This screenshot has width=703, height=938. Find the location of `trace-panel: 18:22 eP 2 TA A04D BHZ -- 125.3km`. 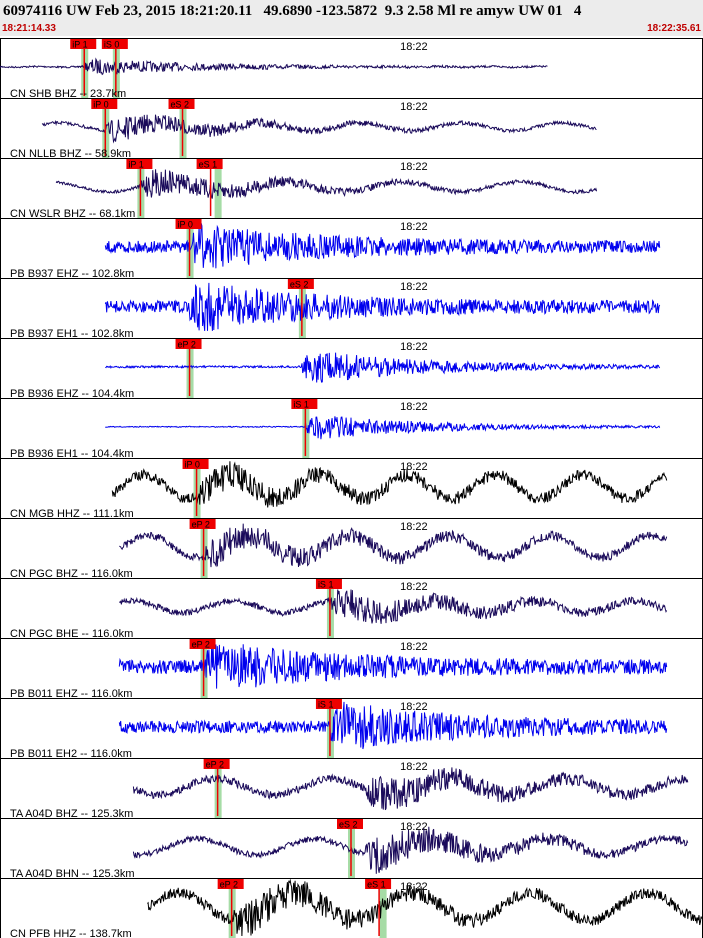

trace-panel: 18:22 eP 2 TA A04D BHZ -- 125.3km is located at coordinates (351, 789).